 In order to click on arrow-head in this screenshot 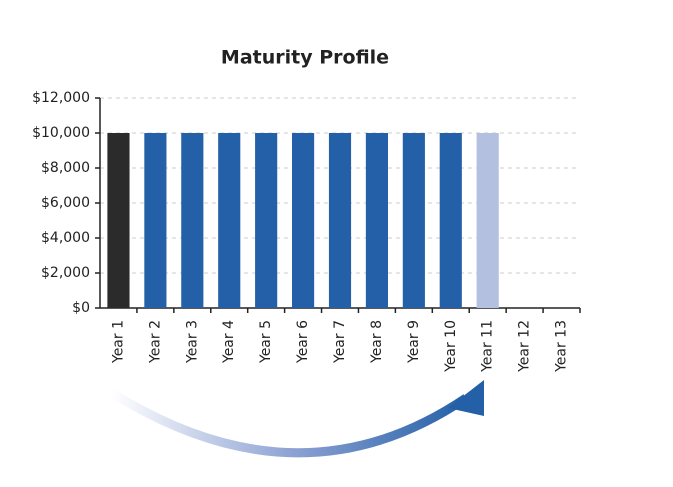, I will do `click(466, 398)`.